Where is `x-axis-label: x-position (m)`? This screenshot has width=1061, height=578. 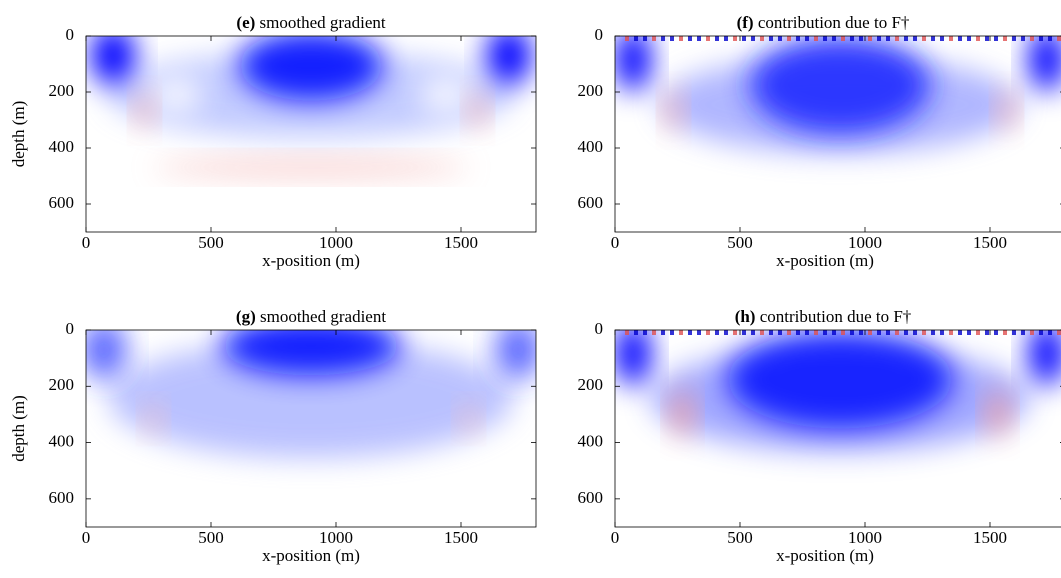
x-axis-label: x-position (m) is located at coordinates (311, 260).